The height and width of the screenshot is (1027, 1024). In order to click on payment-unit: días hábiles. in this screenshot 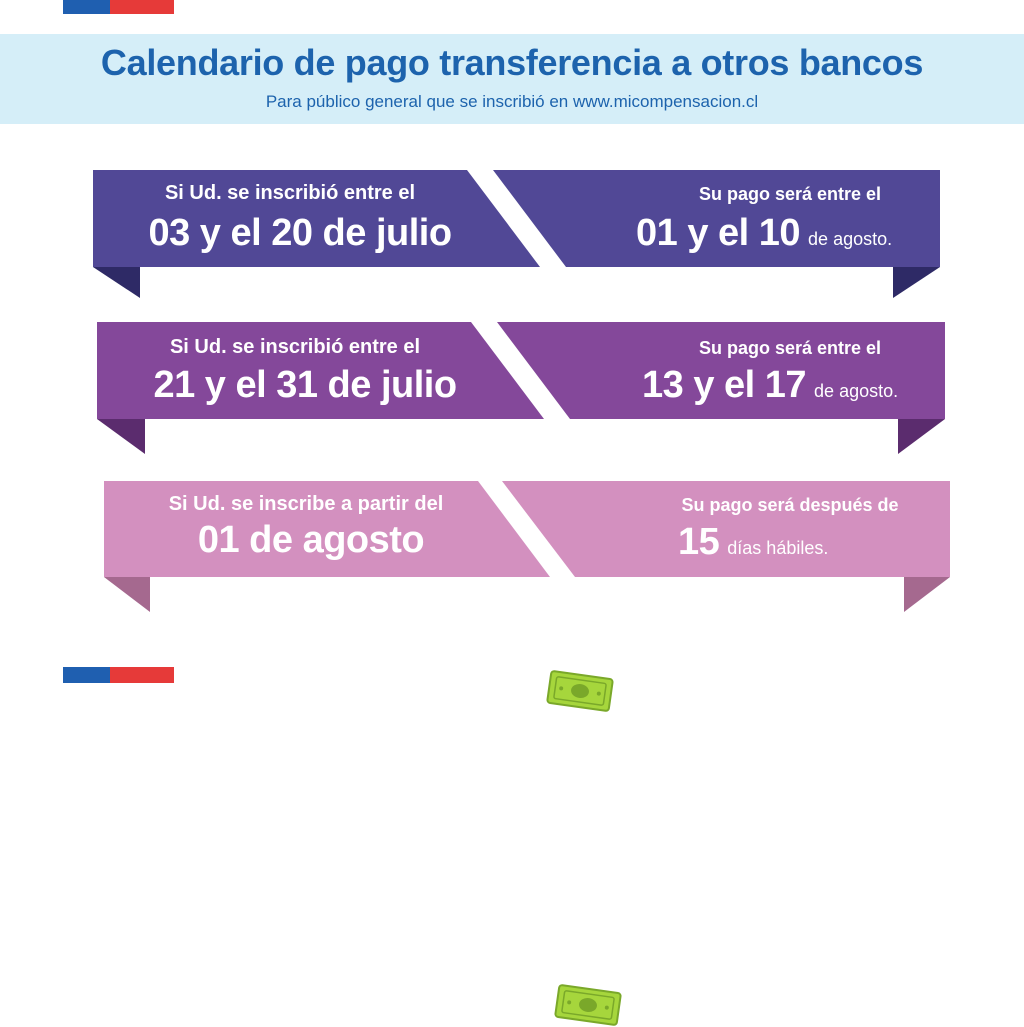, I will do `click(778, 548)`.